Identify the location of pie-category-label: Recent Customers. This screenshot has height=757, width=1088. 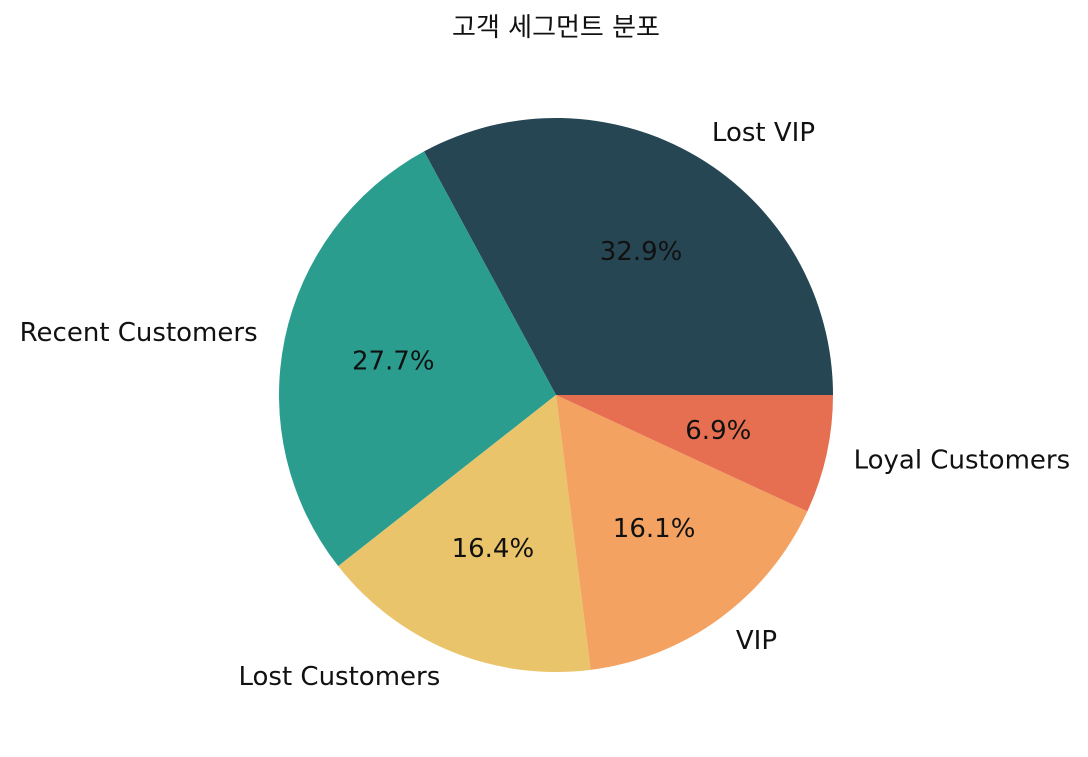
(139, 333).